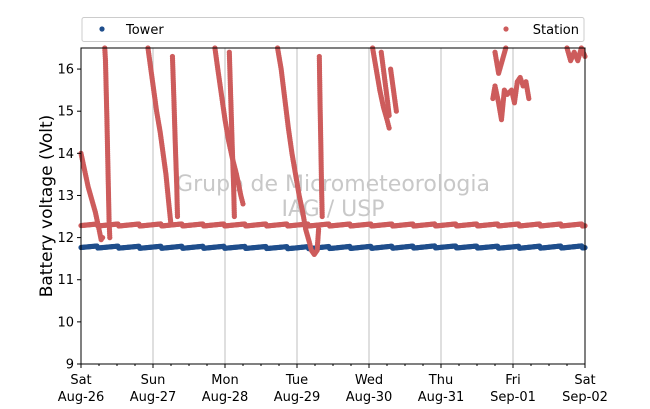 This screenshot has width=650, height=409. What do you see at coordinates (441, 397) in the screenshot?
I see `x-tick-date-label: Aug-31` at bounding box center [441, 397].